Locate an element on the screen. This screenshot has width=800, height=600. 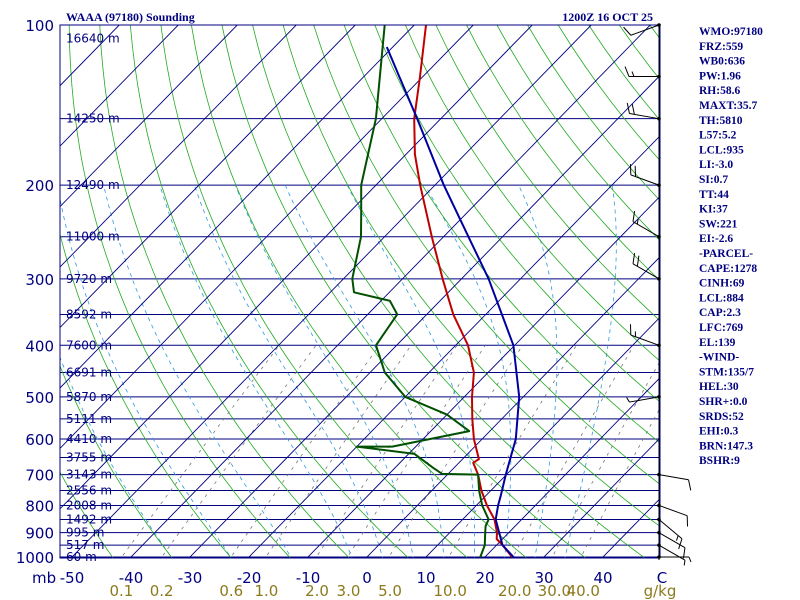
height-label: 517 m is located at coordinates (85, 545).